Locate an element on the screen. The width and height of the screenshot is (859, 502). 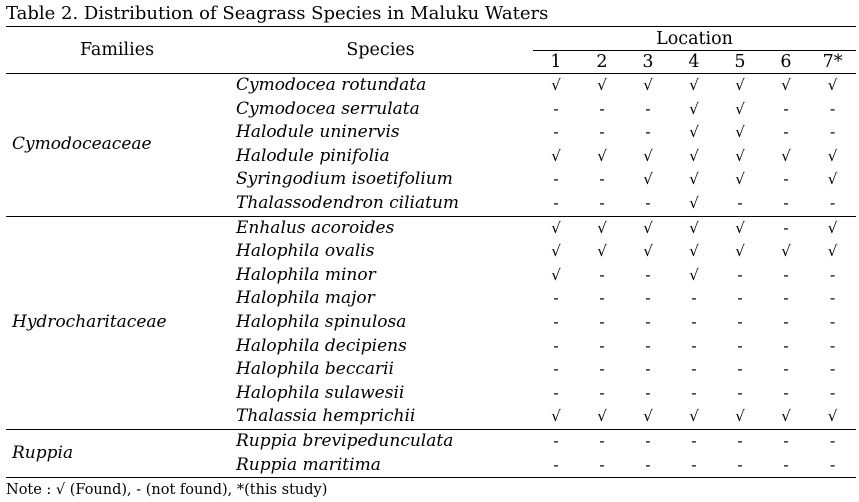
table-header: Families Species Location 1 2 3 4 5 6 7* is located at coordinates (431, 50).